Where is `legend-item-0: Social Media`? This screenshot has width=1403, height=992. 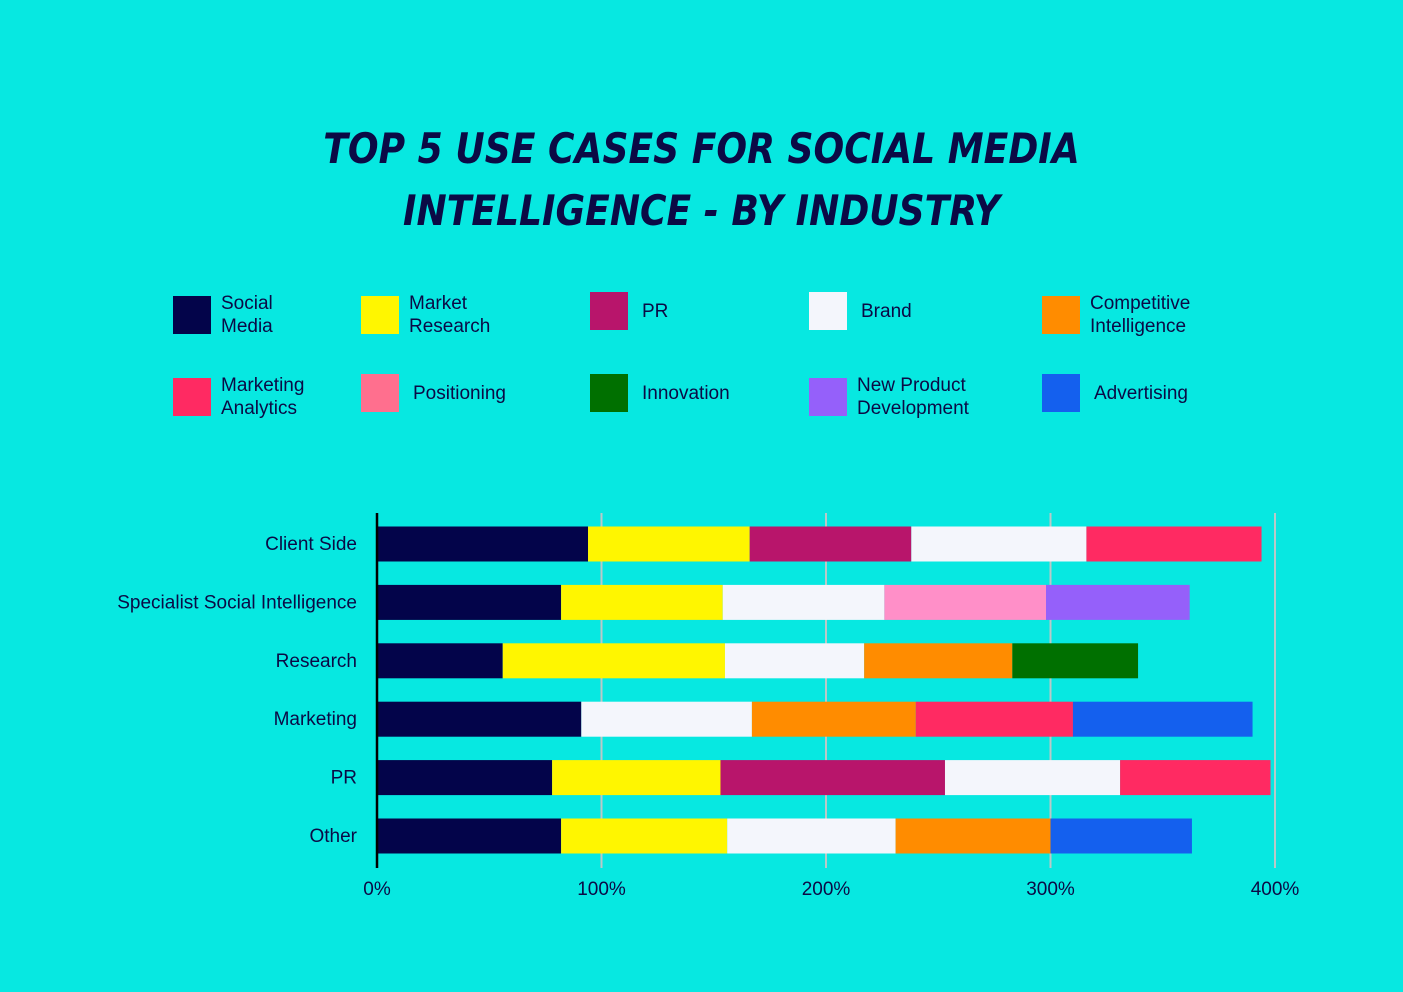
legend-item-0: Social Media is located at coordinates (223, 315).